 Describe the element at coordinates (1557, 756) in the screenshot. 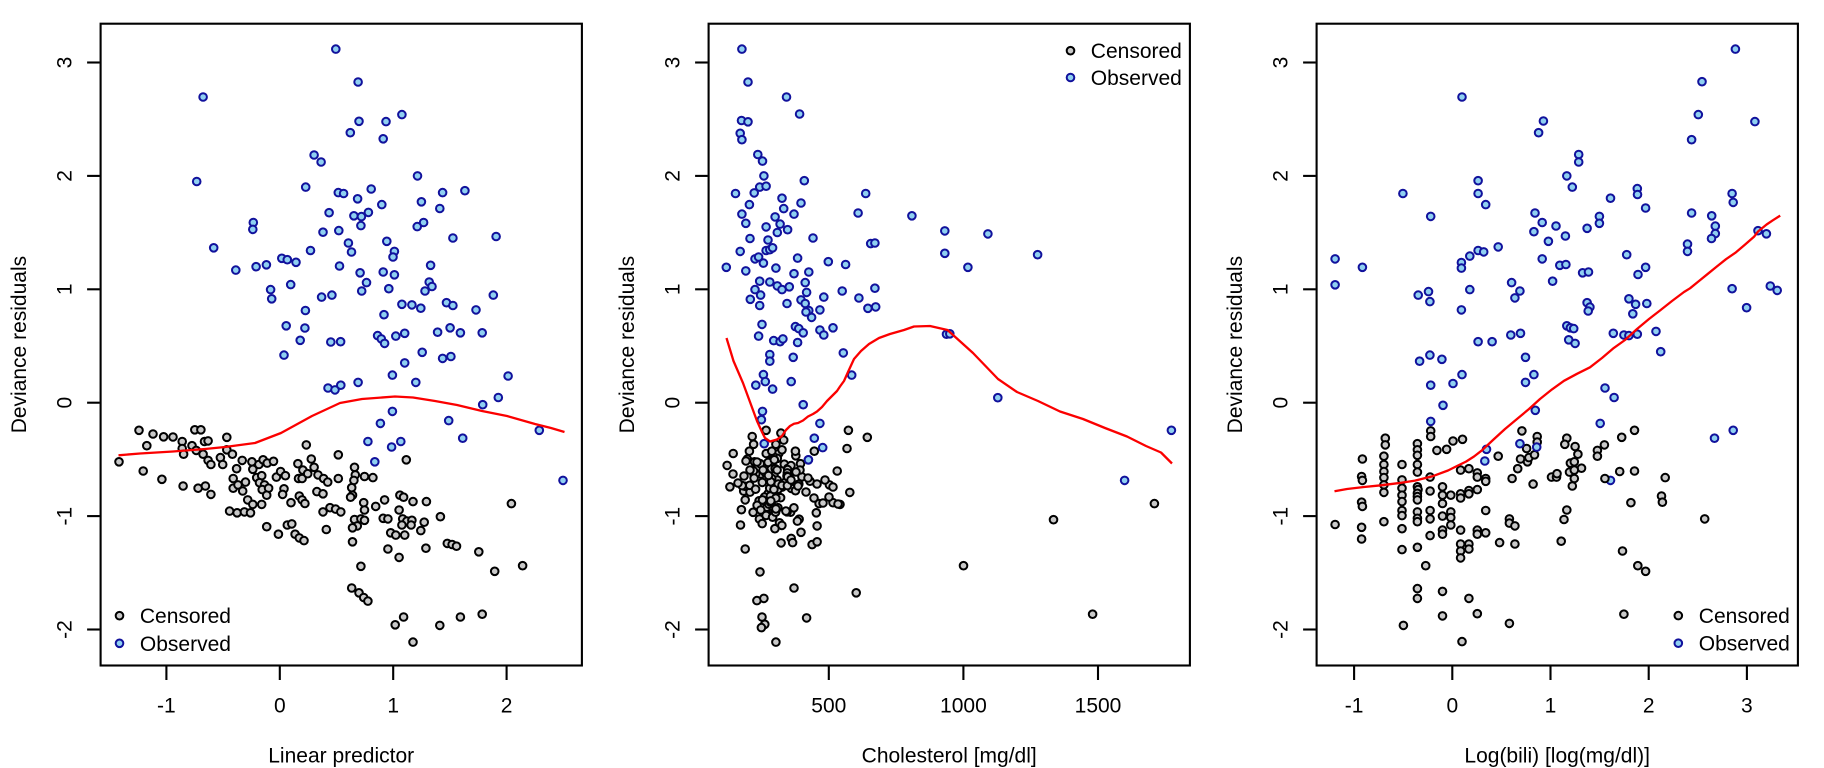

I see `svg-text: Log(bili) [log(mg/dl)]` at that location.